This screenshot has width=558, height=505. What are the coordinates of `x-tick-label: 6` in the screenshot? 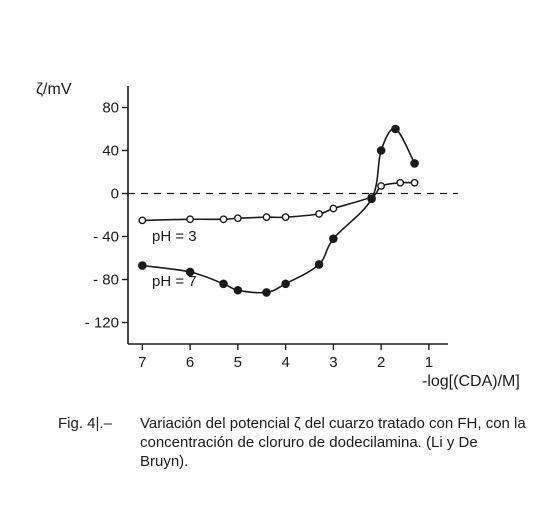 It's located at (190, 362).